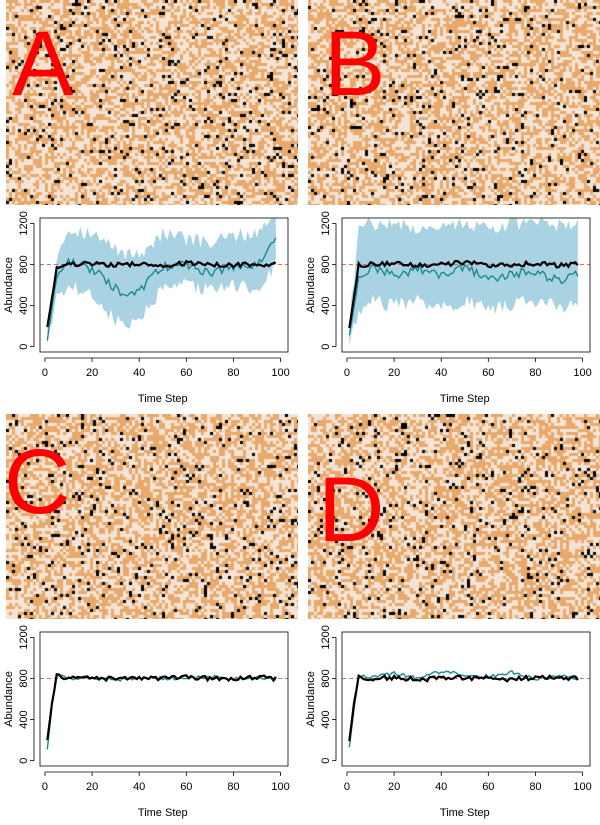  Describe the element at coordinates (43, 64) in the screenshot. I see `panel-letter-a: A` at that location.